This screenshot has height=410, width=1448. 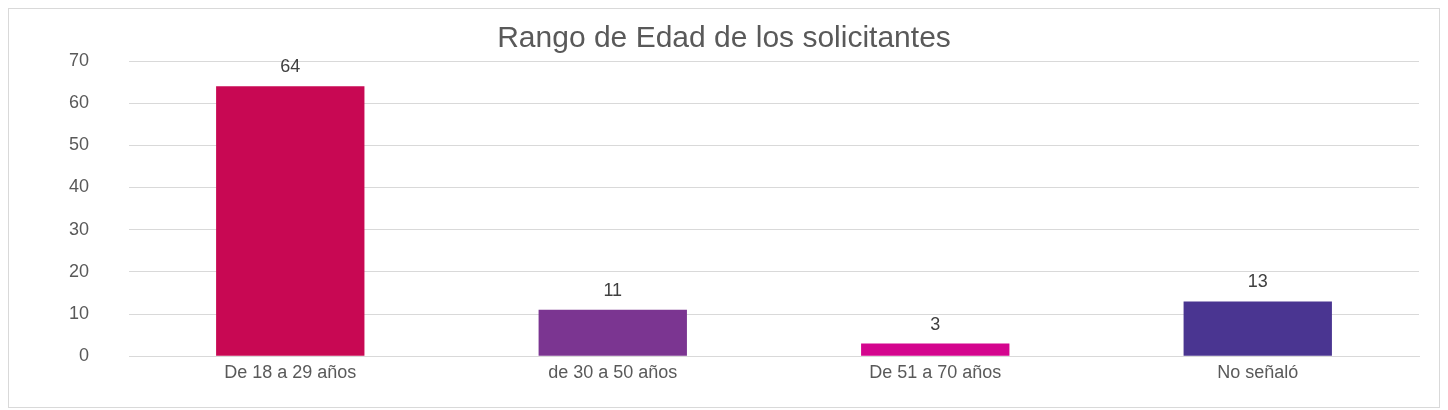 What do you see at coordinates (1258, 371) in the screenshot?
I see `x-tick-label: No señaló` at bounding box center [1258, 371].